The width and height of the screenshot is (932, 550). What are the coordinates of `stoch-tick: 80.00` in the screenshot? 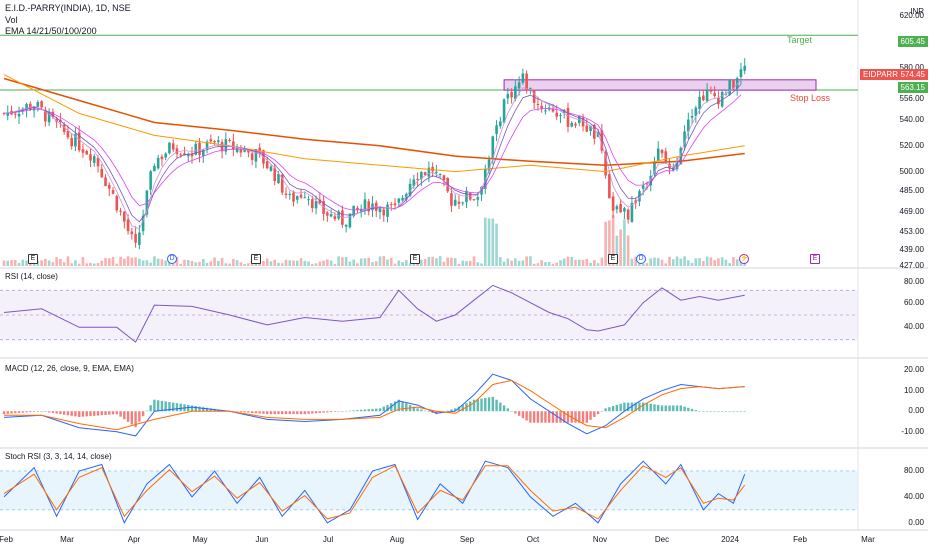 It's located at (913, 470).